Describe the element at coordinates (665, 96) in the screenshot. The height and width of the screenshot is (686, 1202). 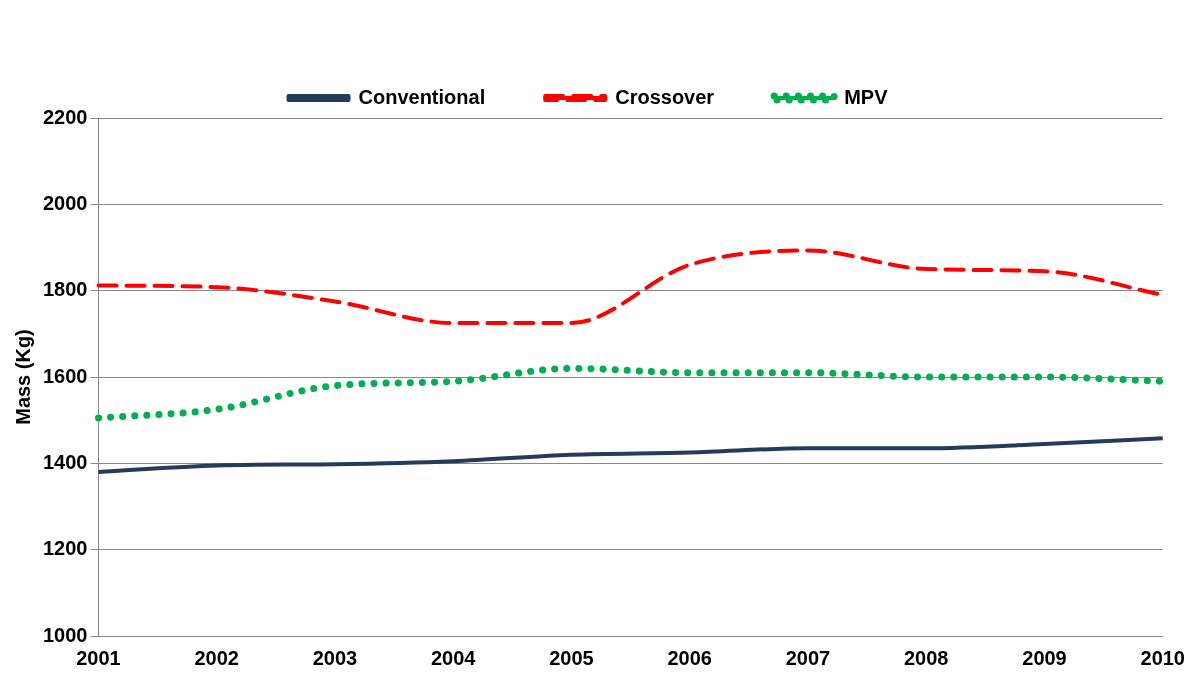
I see `legend-label: Crossover` at that location.